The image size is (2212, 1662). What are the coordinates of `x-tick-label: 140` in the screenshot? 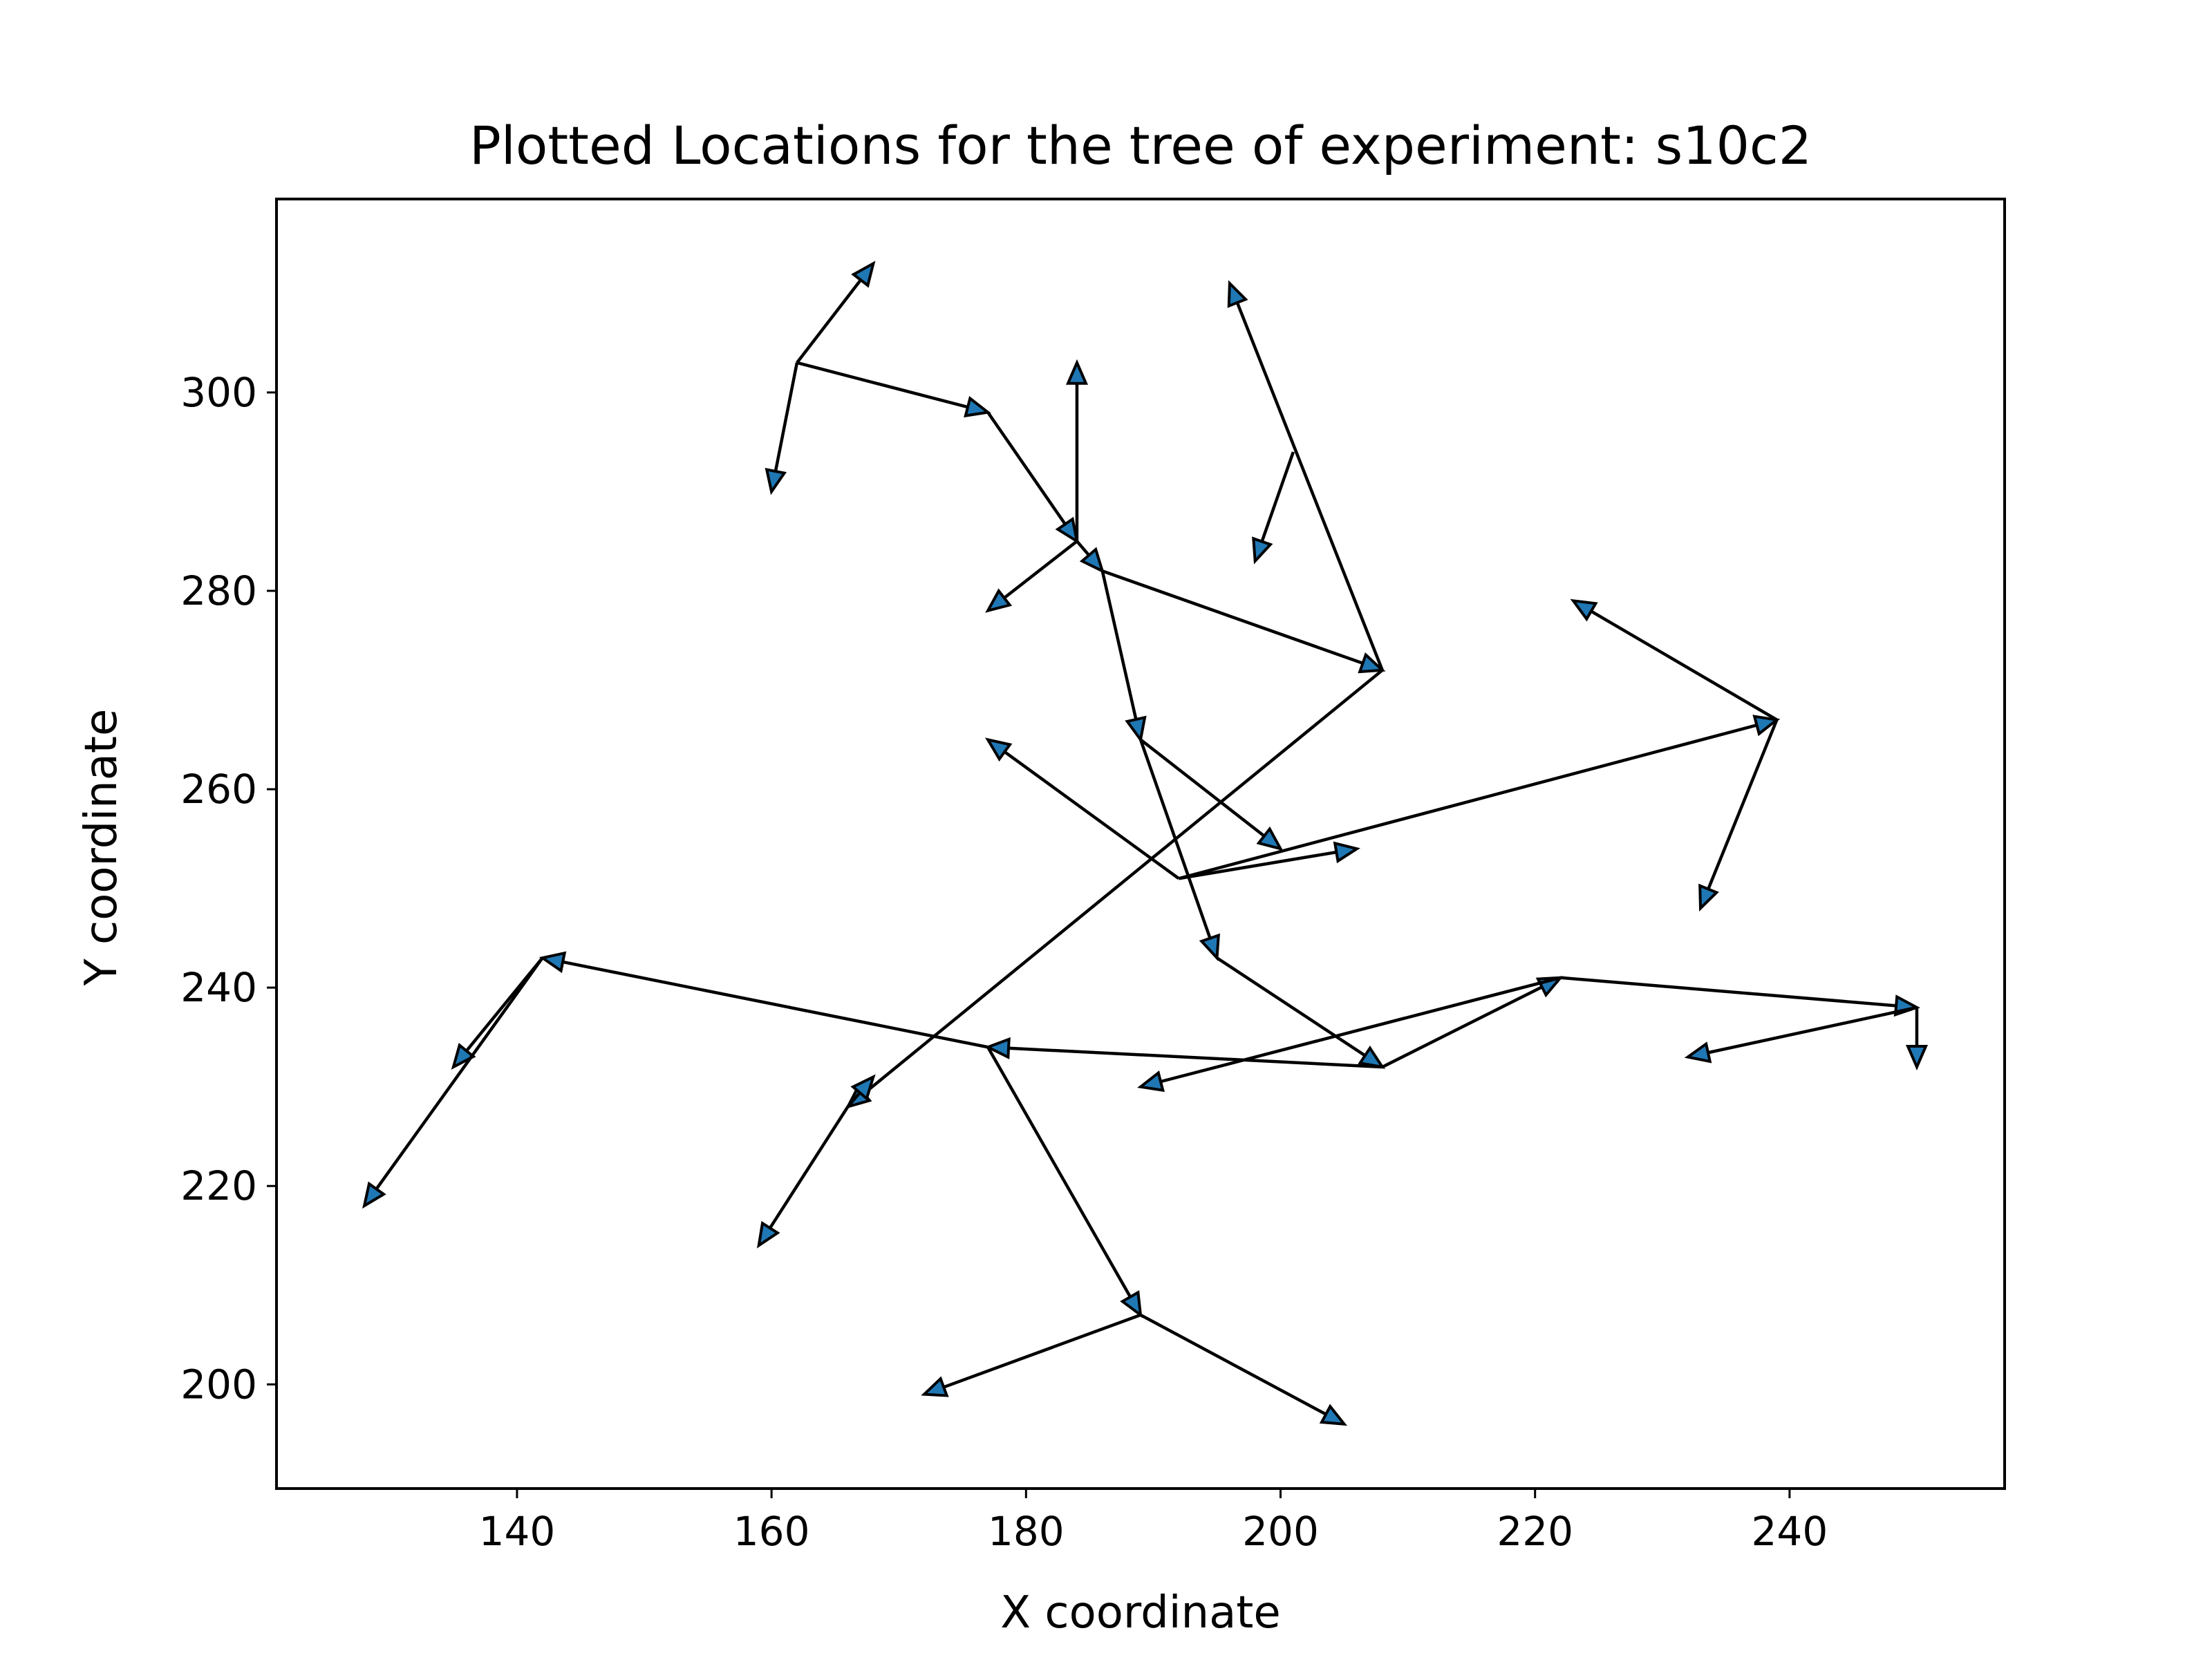 It's located at (517, 1531).